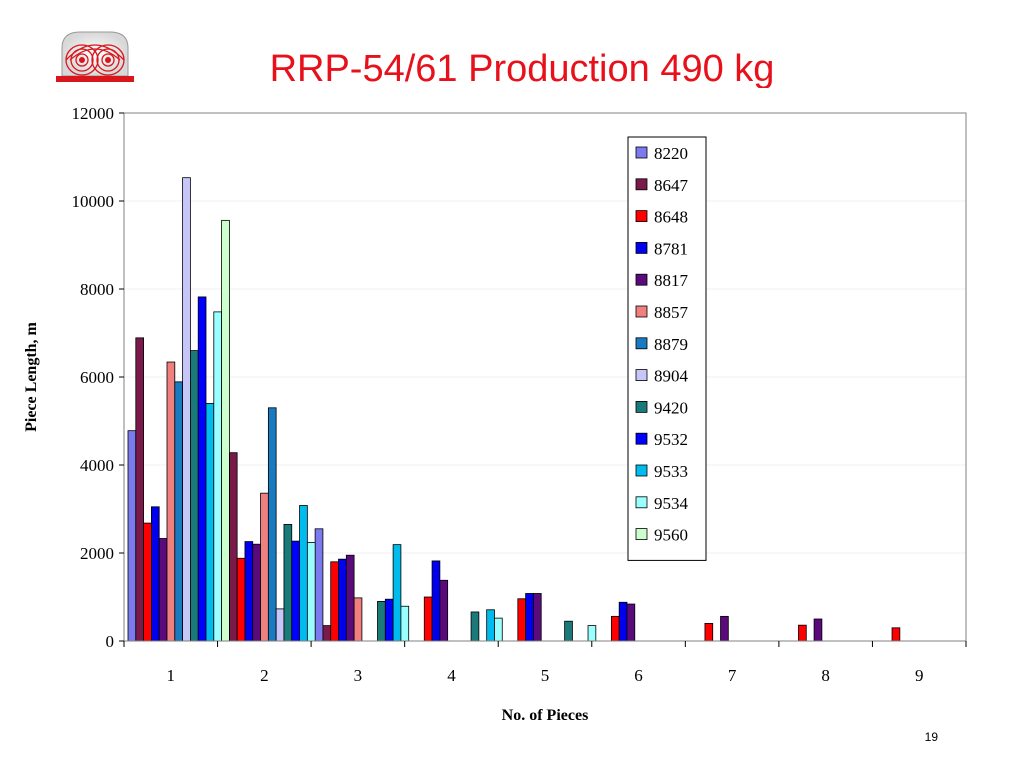  What do you see at coordinates (545, 675) in the screenshot?
I see `x-tick-label: 5` at bounding box center [545, 675].